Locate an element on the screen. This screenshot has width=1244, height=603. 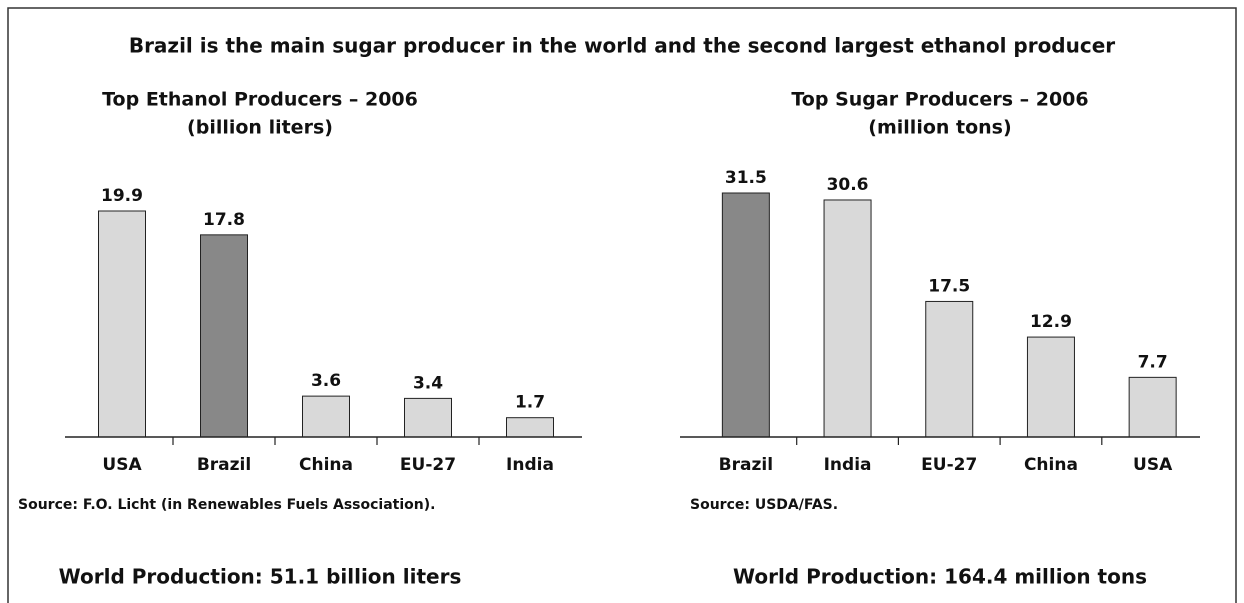
value-label: 31.5 is located at coordinates (746, 178).